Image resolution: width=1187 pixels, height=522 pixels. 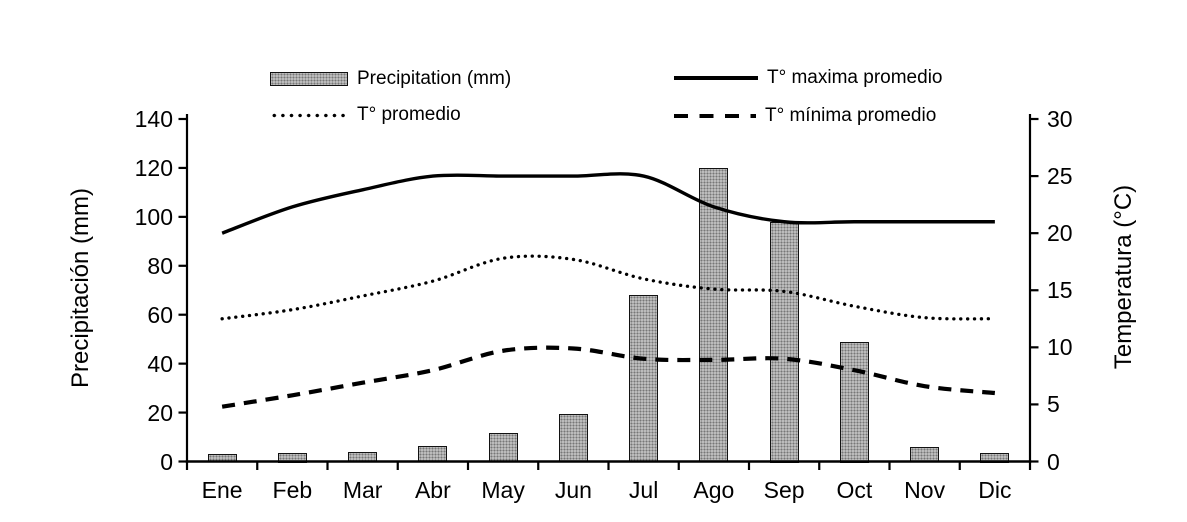 I want to click on precip-bar-may, so click(x=503, y=448).